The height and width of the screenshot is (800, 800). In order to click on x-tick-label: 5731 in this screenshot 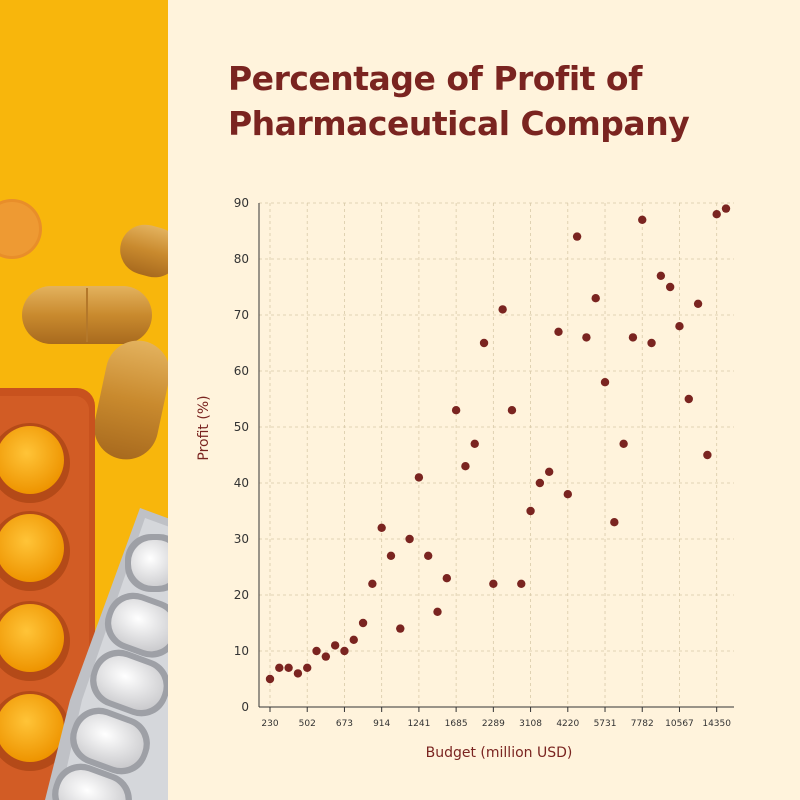, I will do `click(605, 724)`.